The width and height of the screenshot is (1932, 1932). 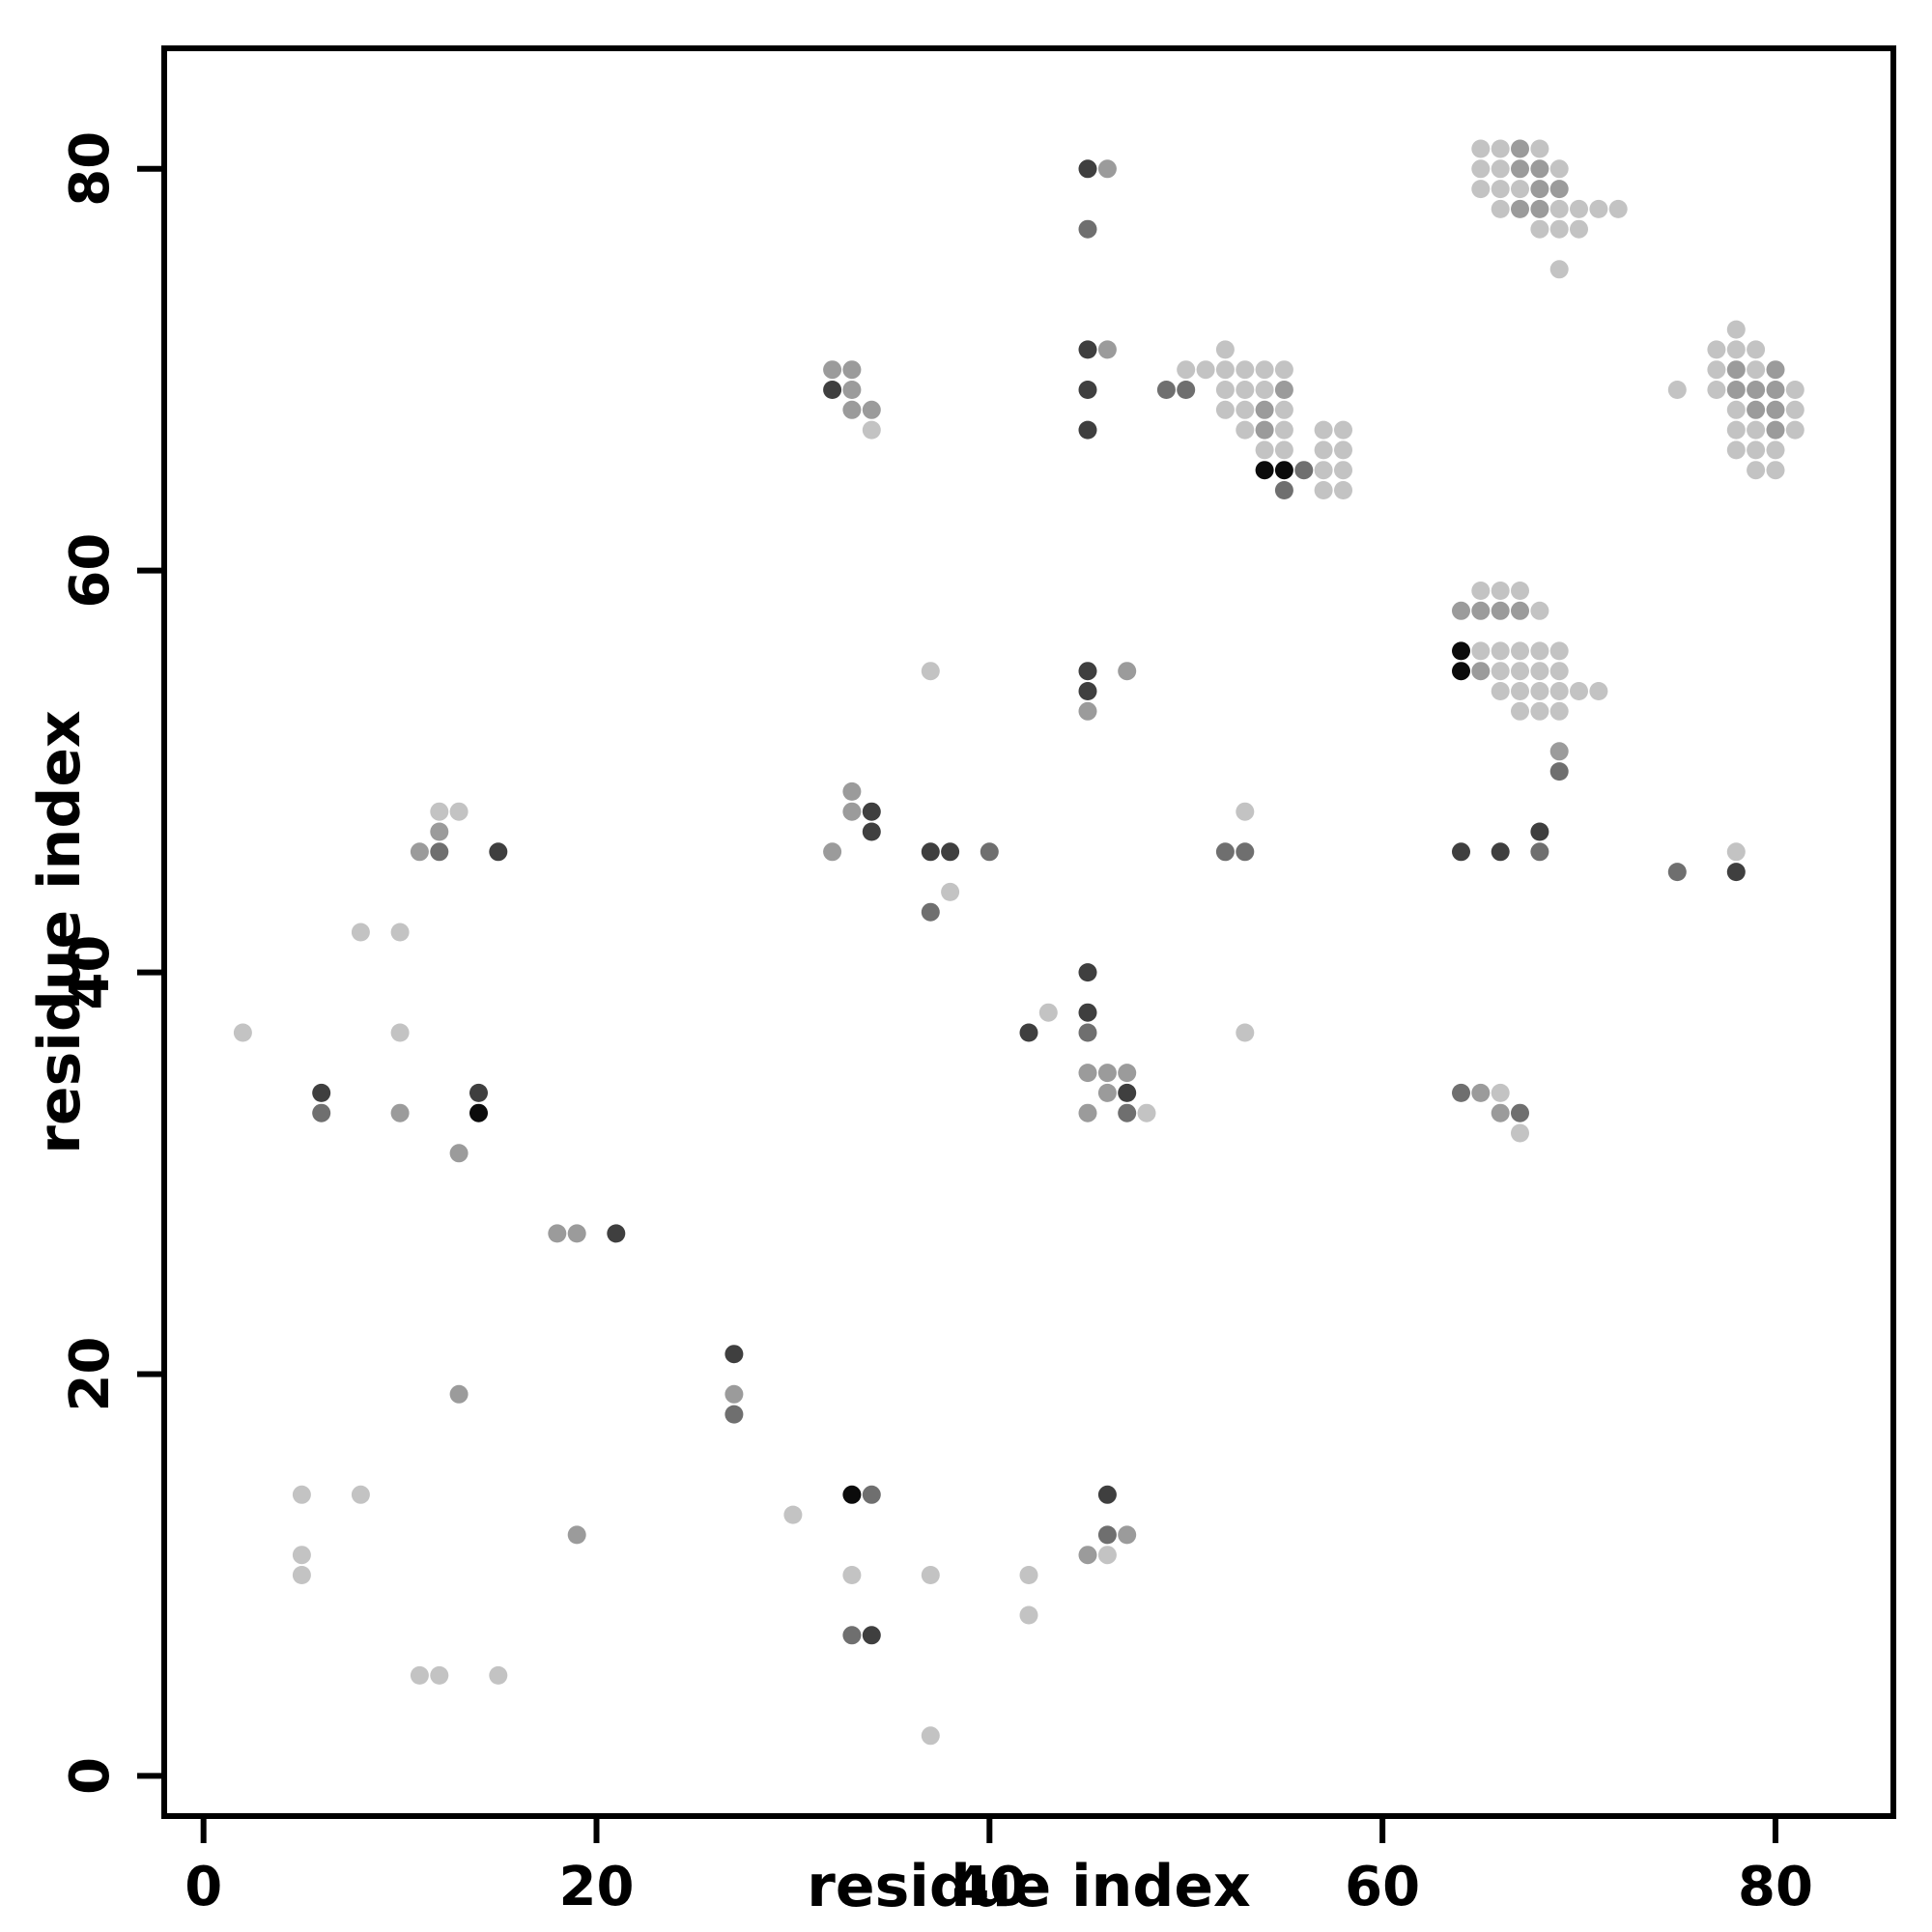 I want to click on x-tick-label: 80, so click(x=1775, y=1887).